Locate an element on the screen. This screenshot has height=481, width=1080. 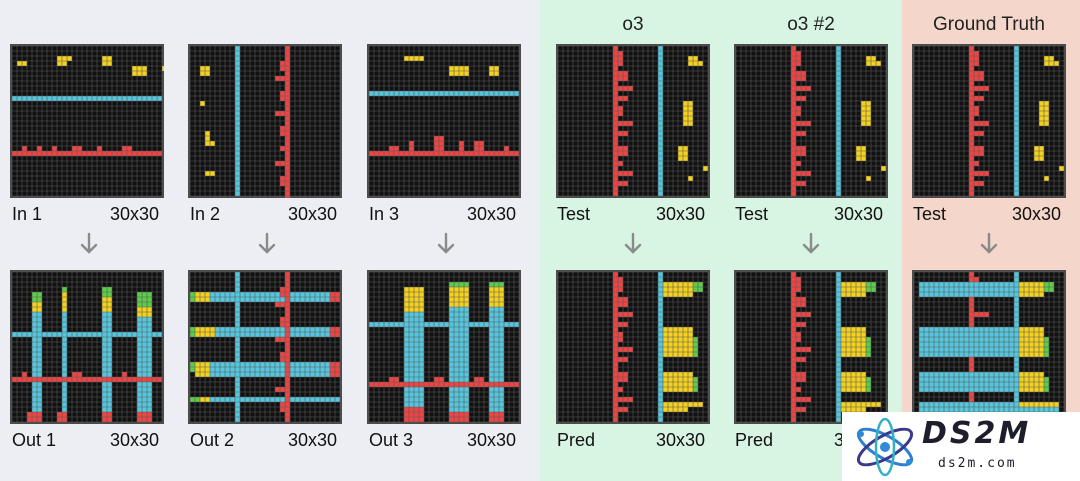
grid-test-ground-truth is located at coordinates (989, 121).